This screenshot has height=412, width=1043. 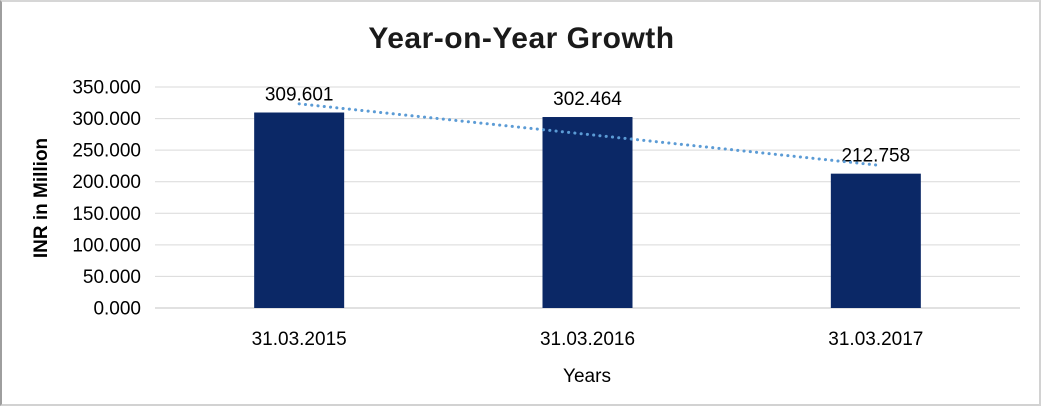 What do you see at coordinates (521, 38) in the screenshot?
I see `chart-title: Year-on-Year Growth` at bounding box center [521, 38].